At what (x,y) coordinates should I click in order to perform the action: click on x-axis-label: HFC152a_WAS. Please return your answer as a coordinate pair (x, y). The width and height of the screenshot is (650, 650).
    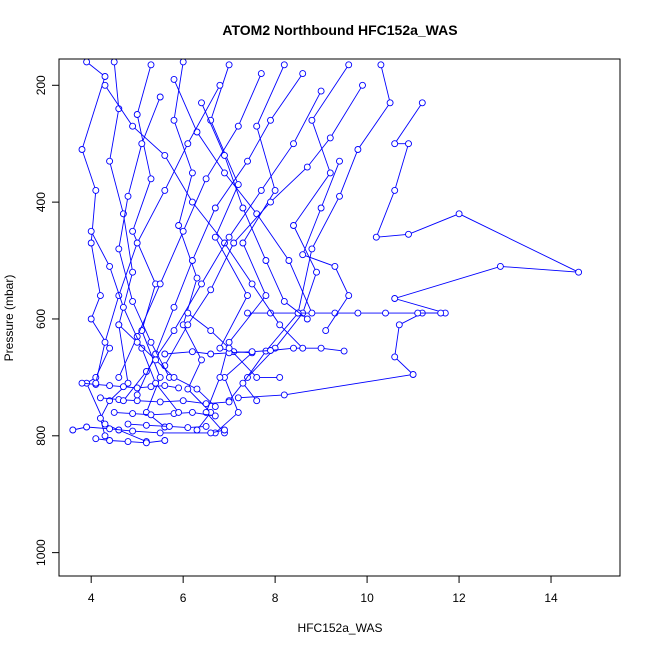
    Looking at the image, I should click on (340, 628).